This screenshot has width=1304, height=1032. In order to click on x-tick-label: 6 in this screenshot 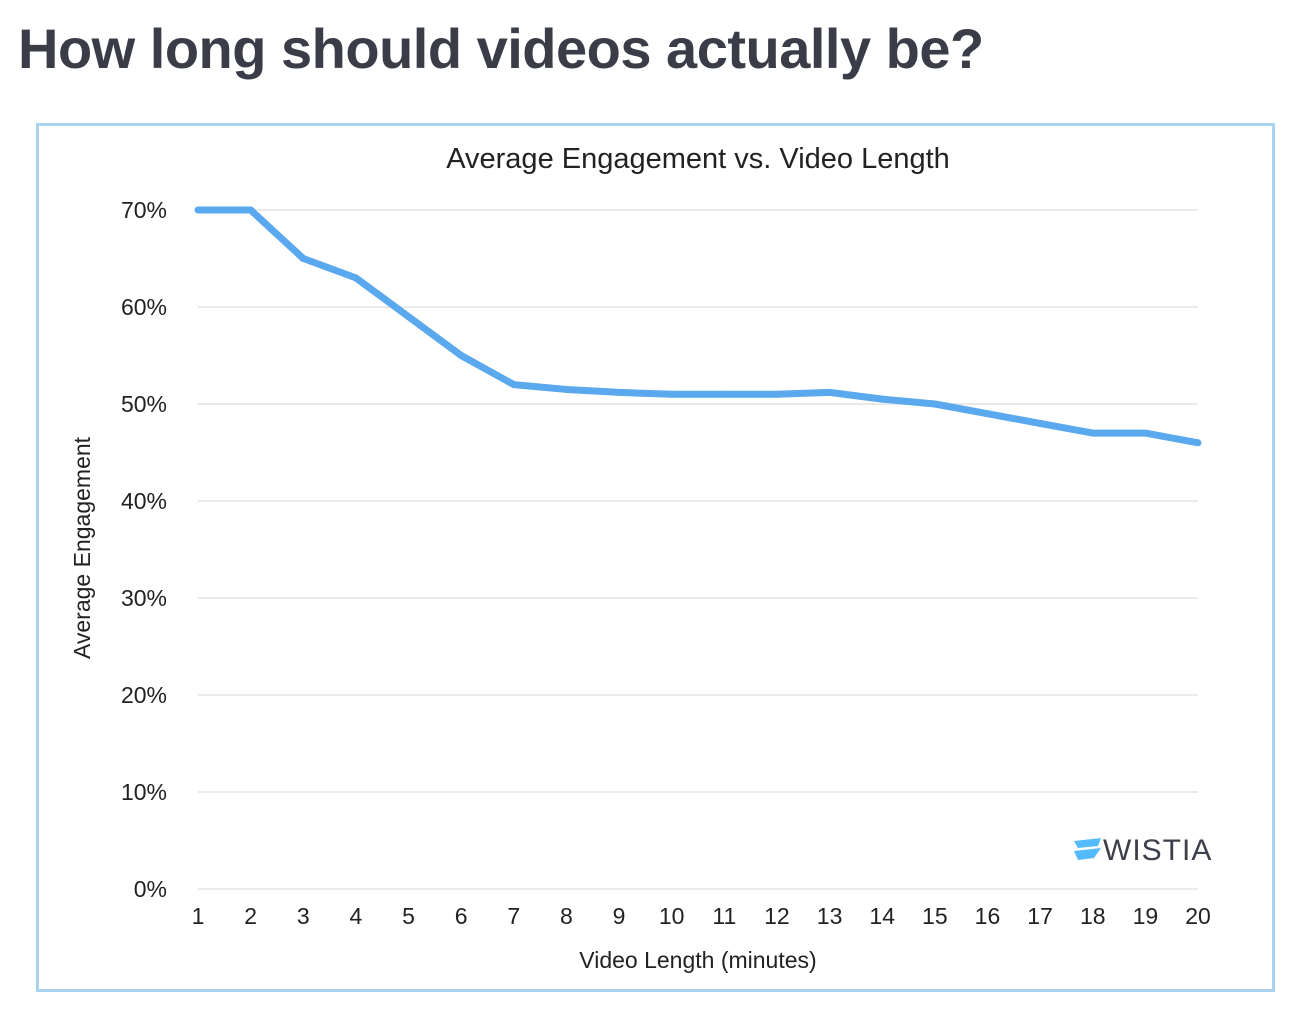, I will do `click(461, 916)`.